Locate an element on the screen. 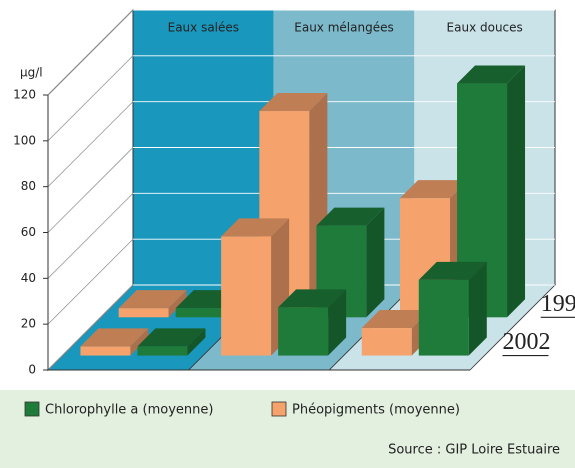 This screenshot has width=575, height=468. y-tick-label: 60 is located at coordinates (28, 232).